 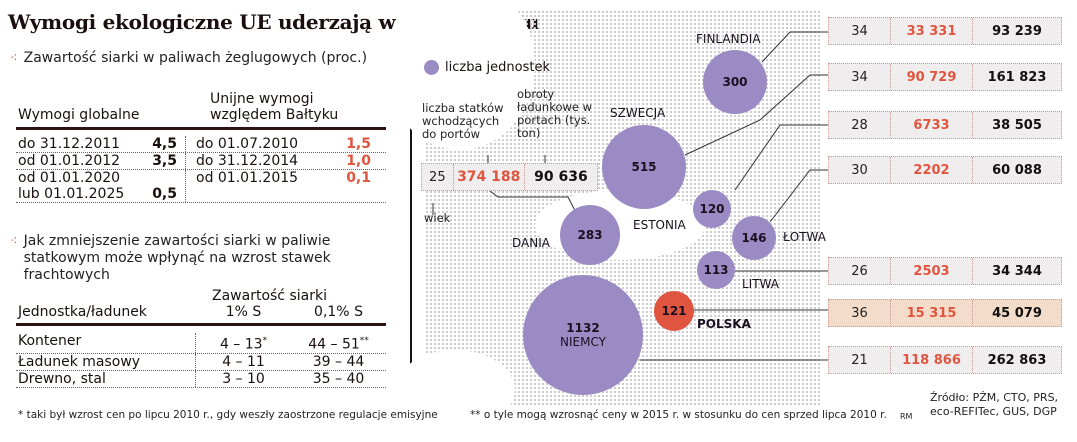 I want to click on databox-polska: 36 15 315 45 079, so click(x=945, y=313).